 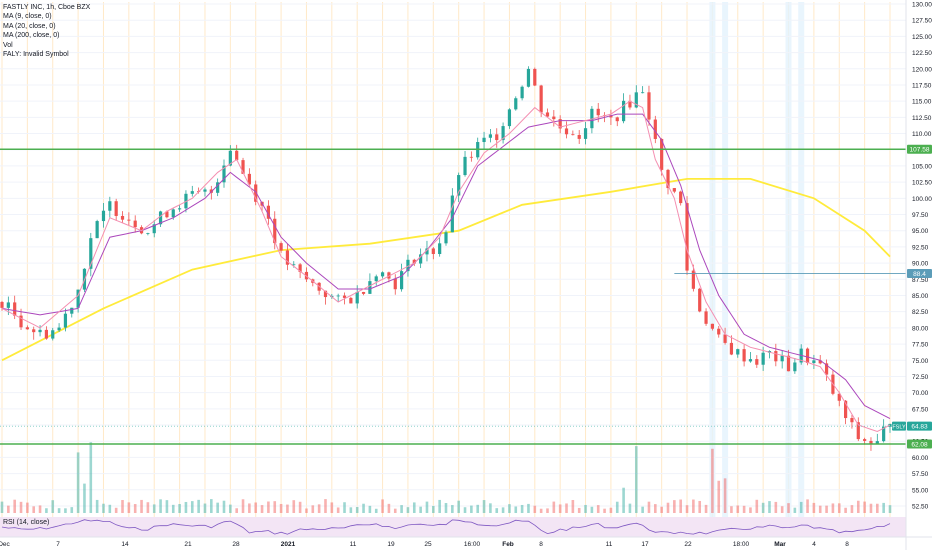 What do you see at coordinates (27, 17) in the screenshot?
I see `legend-ma9: MA (9, close, 0)` at bounding box center [27, 17].